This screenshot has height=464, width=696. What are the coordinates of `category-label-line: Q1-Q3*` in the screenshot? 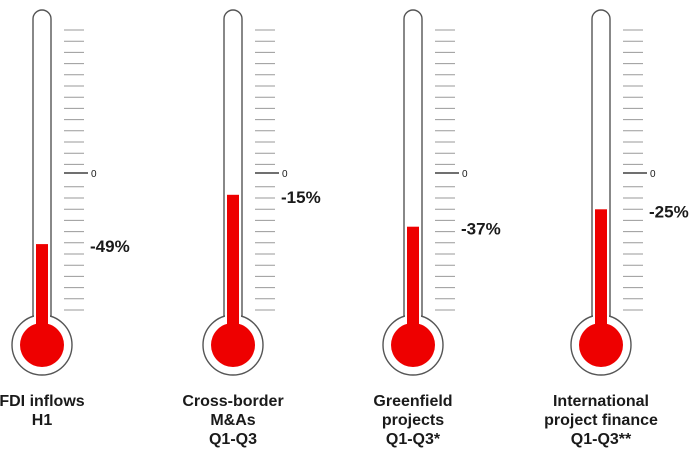 It's located at (413, 439).